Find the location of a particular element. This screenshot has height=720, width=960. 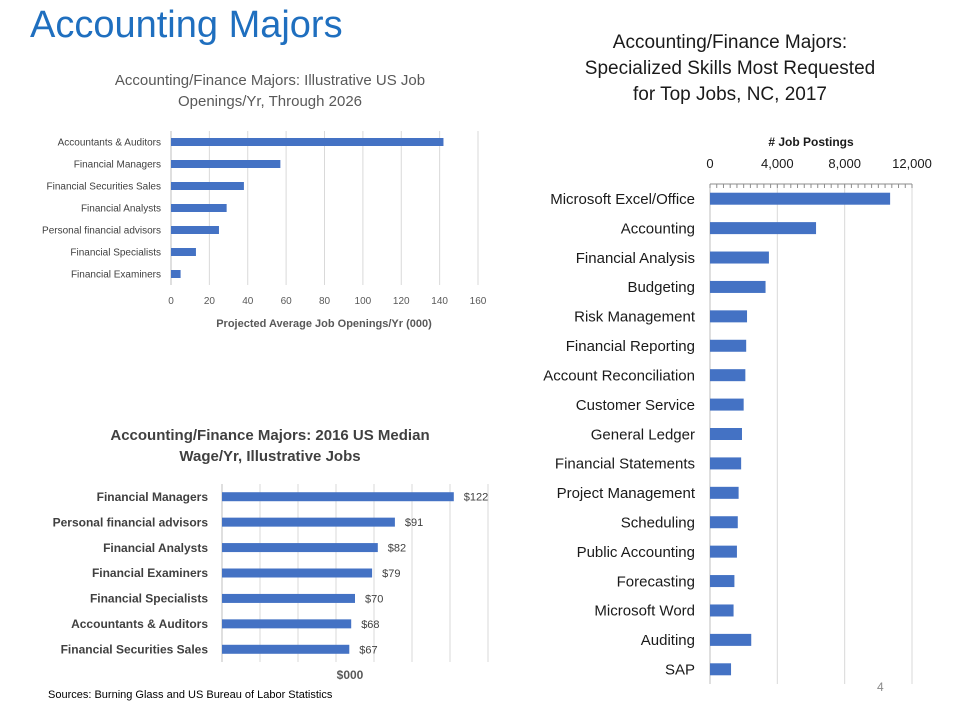

category-label: SAP is located at coordinates (680, 670).